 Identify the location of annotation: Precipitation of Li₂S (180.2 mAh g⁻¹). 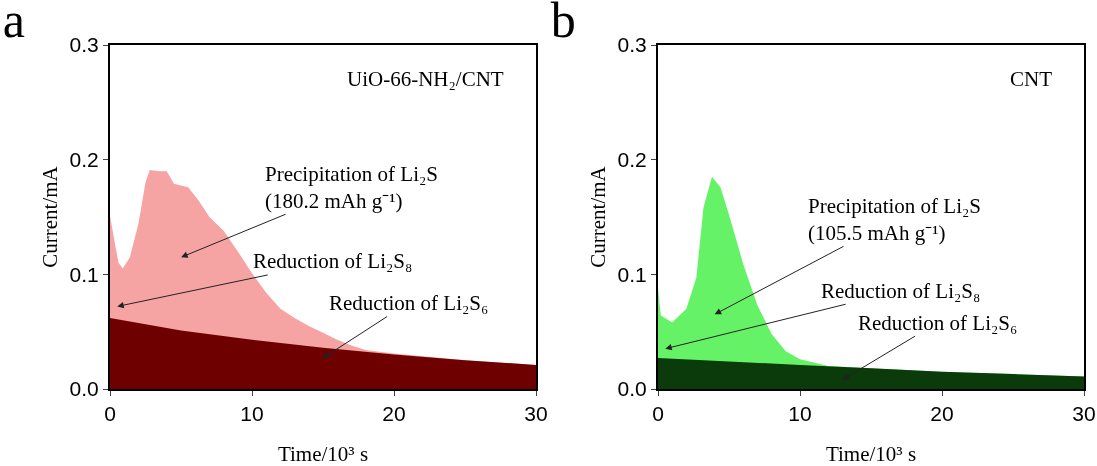
(351, 188).